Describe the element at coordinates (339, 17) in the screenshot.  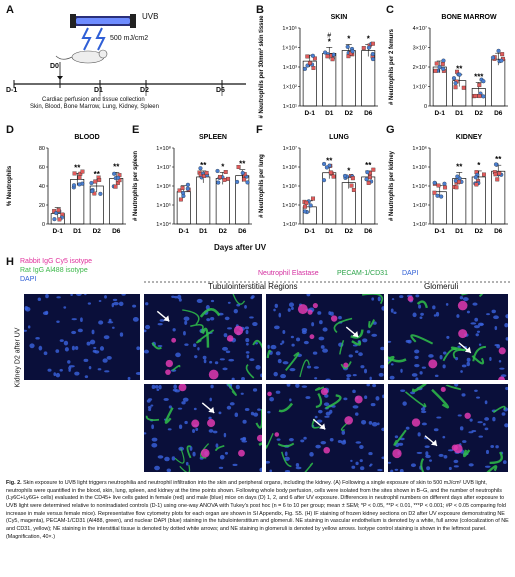
I see `chart-title: SKIN` at that location.